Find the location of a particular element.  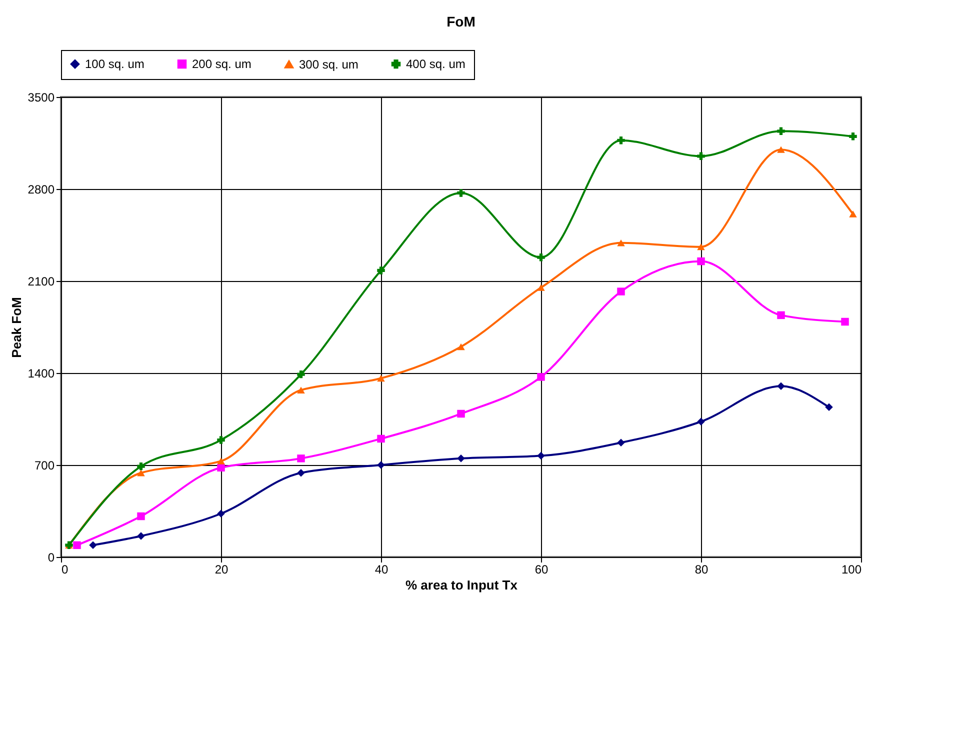

x-tick-label: 100 is located at coordinates (851, 569).